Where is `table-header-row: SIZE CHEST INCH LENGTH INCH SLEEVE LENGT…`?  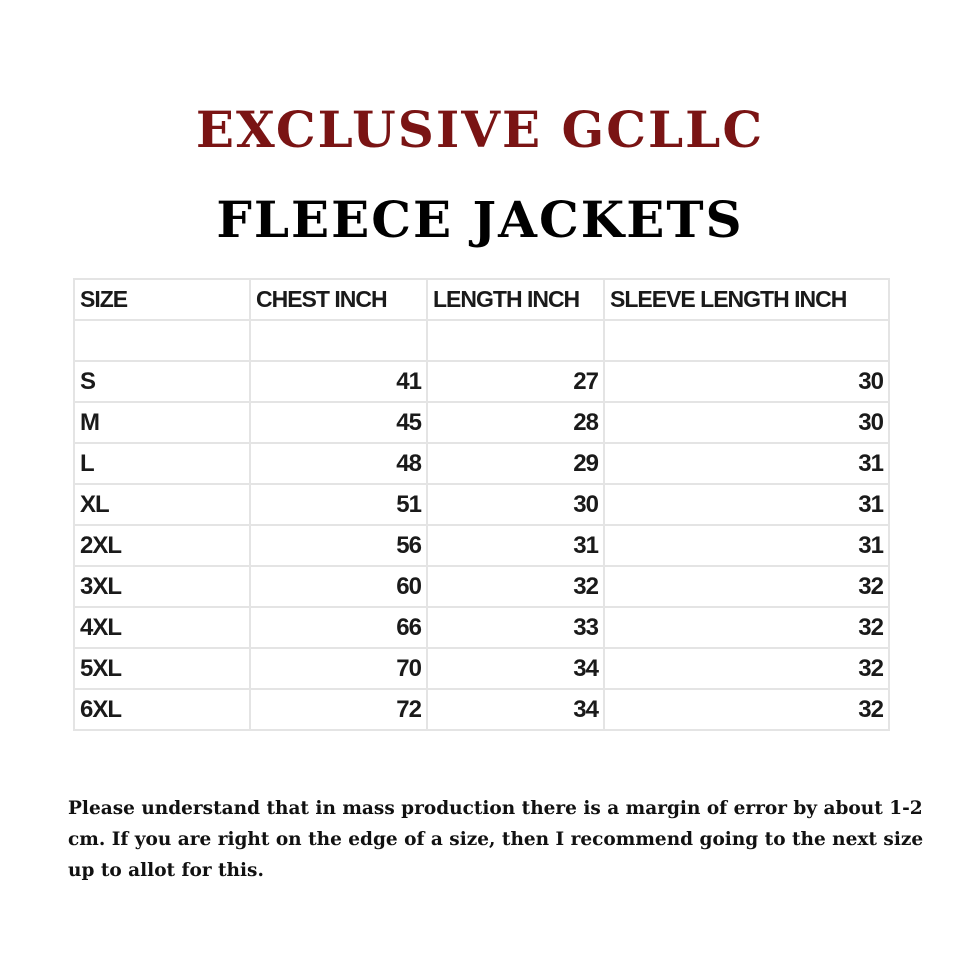 table-header-row: SIZE CHEST INCH LENGTH INCH SLEEVE LENGT… is located at coordinates (481, 299).